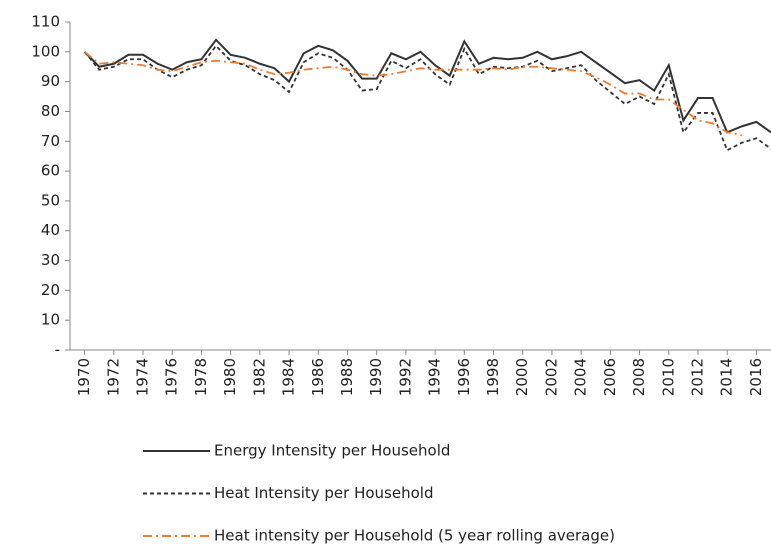  Describe the element at coordinates (143, 377) in the screenshot. I see `x-tick-label: 1974` at that location.